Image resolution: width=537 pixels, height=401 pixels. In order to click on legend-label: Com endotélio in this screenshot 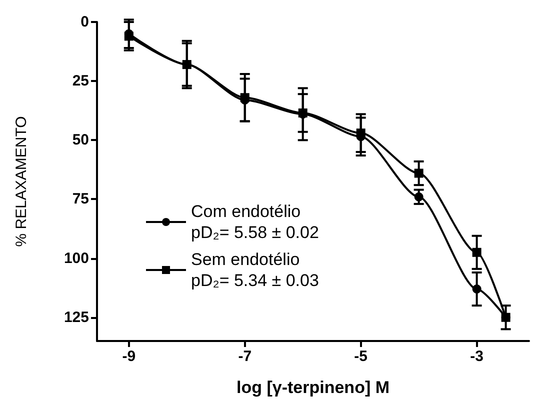, I will do `click(246, 211)`.